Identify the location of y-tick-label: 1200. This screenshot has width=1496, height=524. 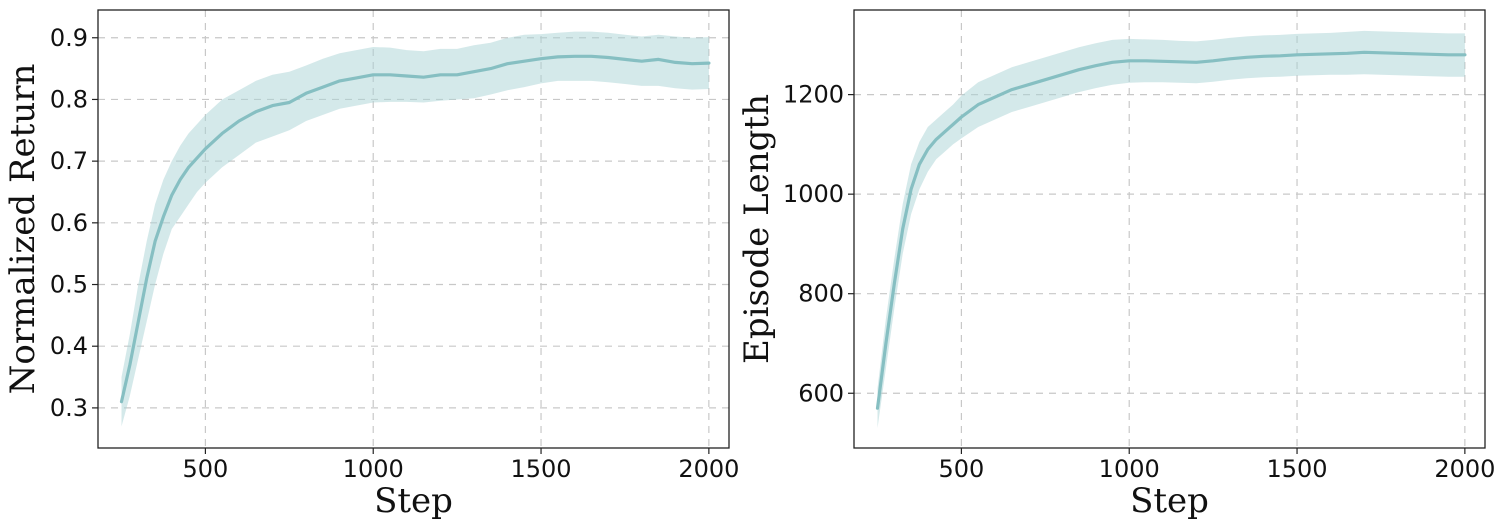
(813, 95).